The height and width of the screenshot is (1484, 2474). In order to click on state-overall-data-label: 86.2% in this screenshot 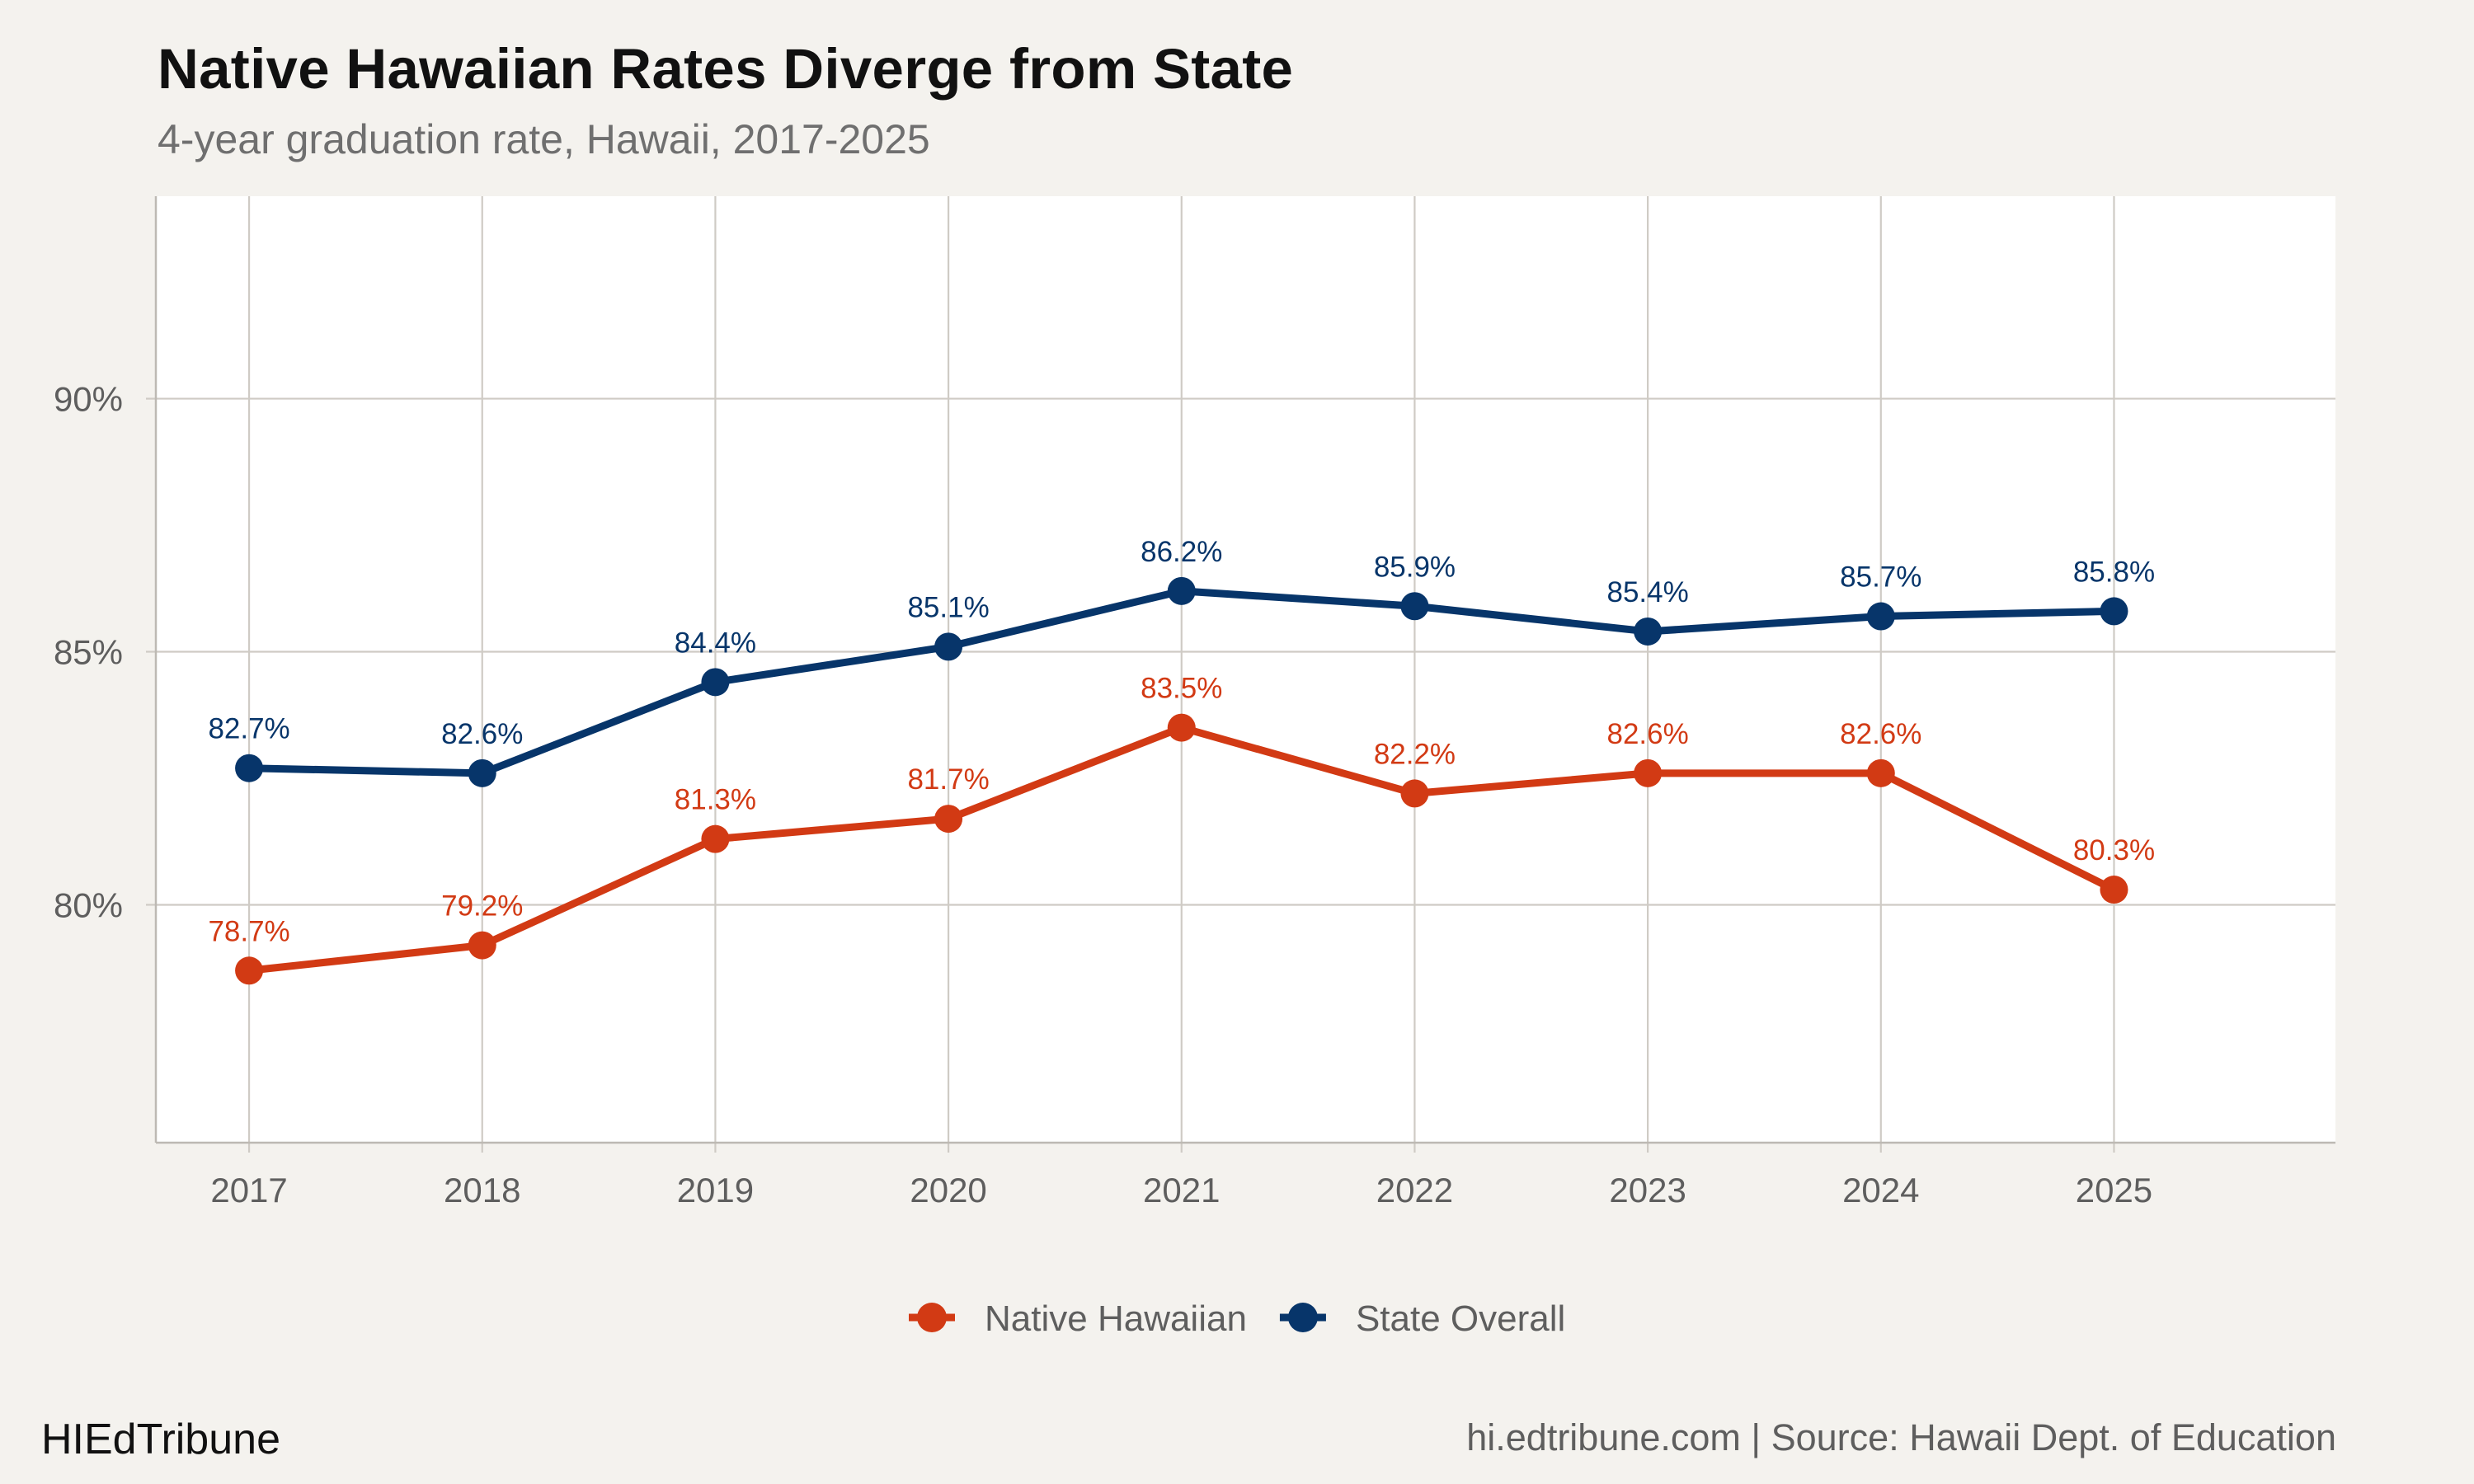, I will do `click(1181, 552)`.